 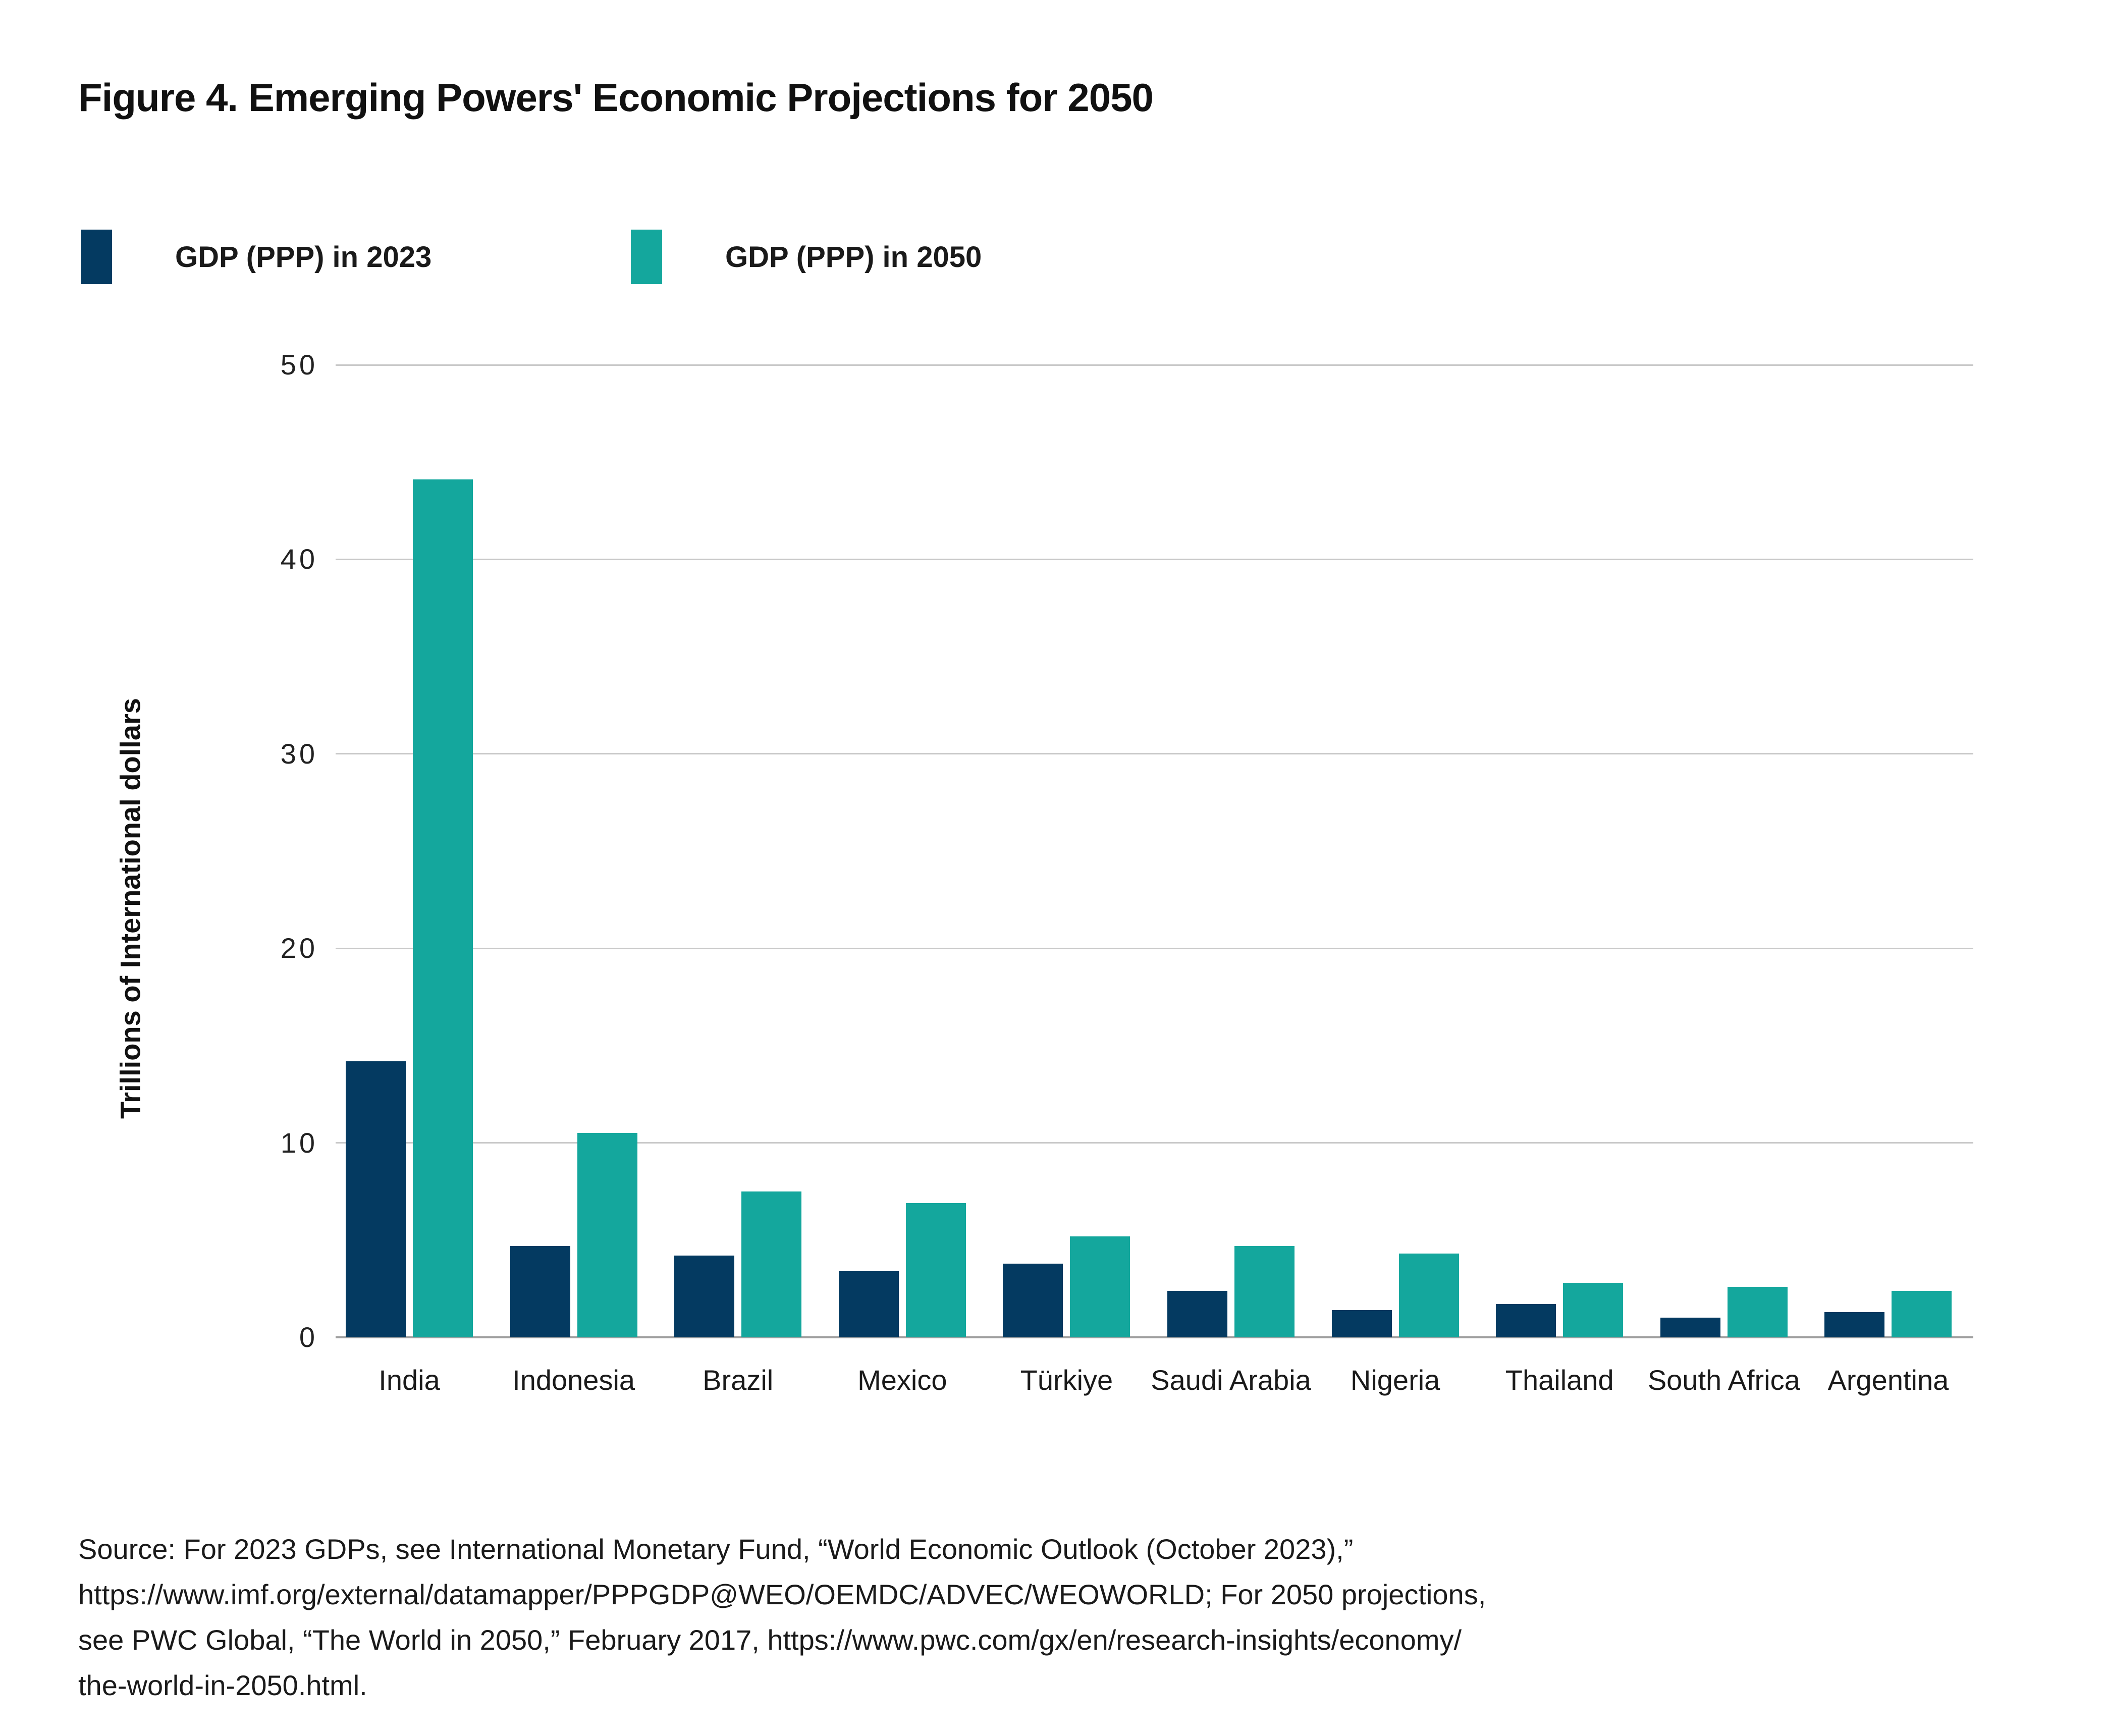 What do you see at coordinates (853, 257) in the screenshot?
I see `legend-label-2050: GDP (PPP) in 2050` at bounding box center [853, 257].